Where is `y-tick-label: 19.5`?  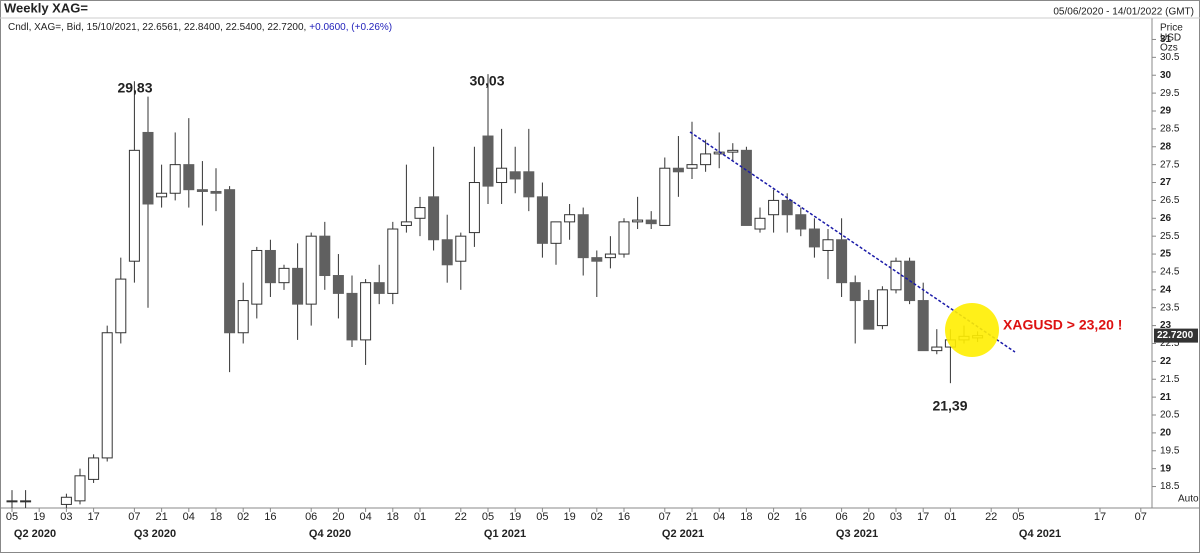 y-tick-label: 19.5 is located at coordinates (1170, 450).